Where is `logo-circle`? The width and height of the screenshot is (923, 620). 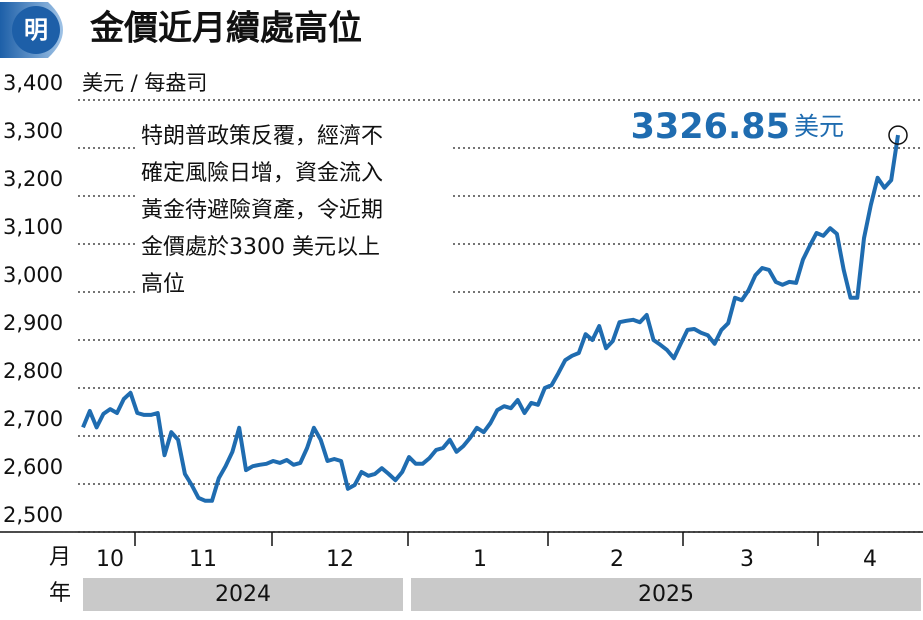
logo-circle is located at coordinates (36, 30).